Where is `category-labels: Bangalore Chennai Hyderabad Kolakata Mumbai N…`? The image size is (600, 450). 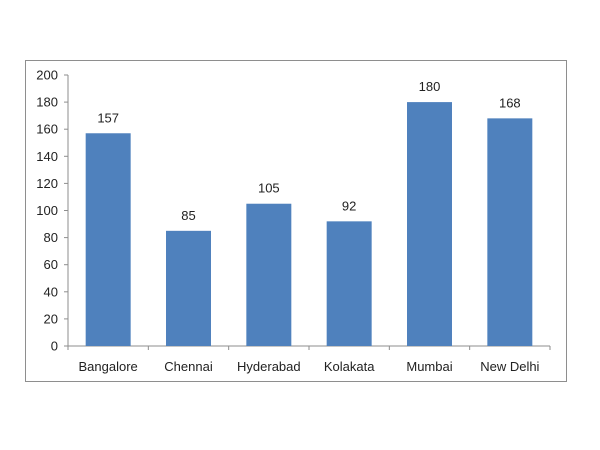
category-labels: Bangalore Chennai Hyderabad Kolakata Mumbai N… is located at coordinates (309, 366).